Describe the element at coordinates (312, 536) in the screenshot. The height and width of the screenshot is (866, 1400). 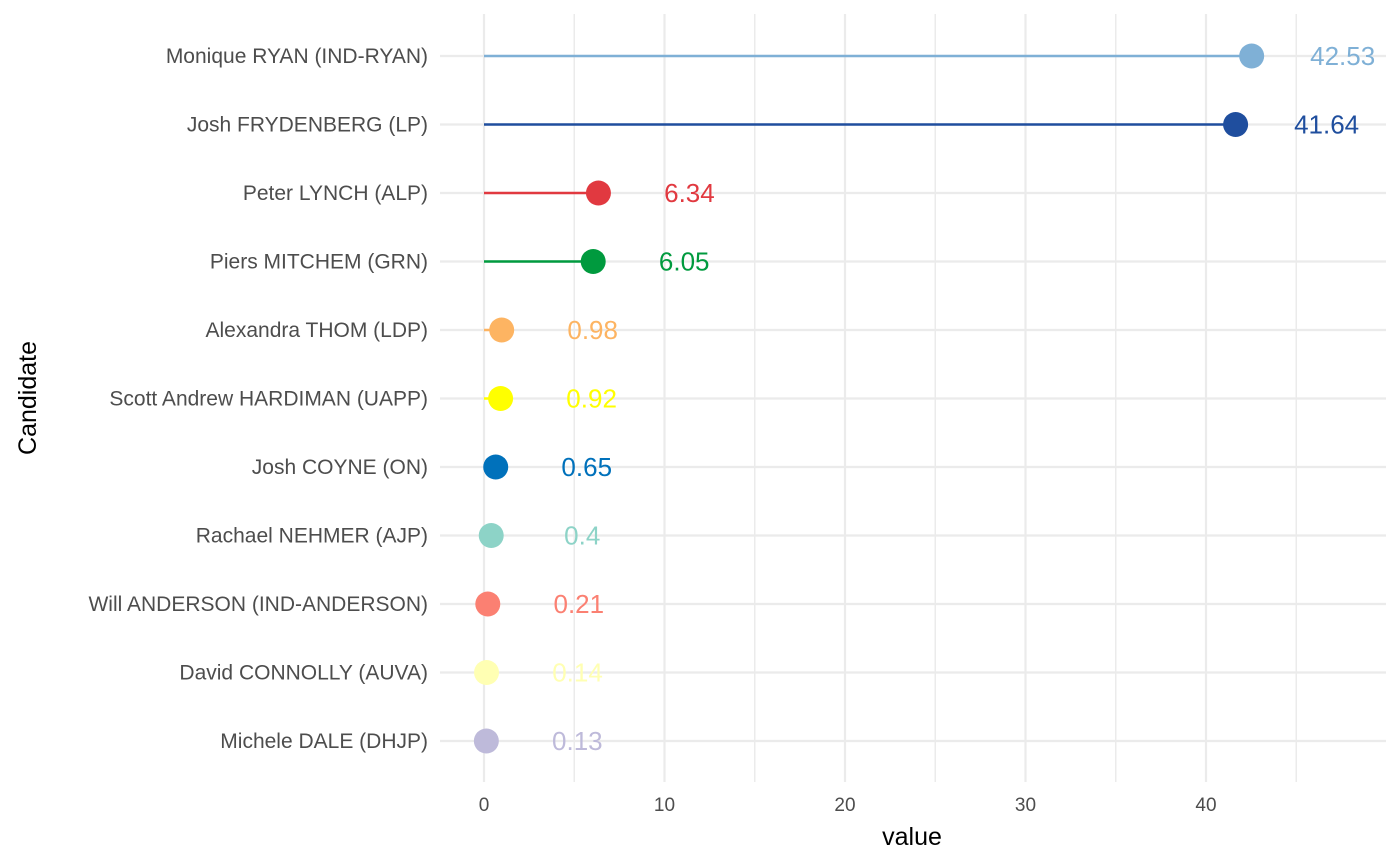
I see `y-tick-label: Rachael NEHMER (AJP)` at that location.